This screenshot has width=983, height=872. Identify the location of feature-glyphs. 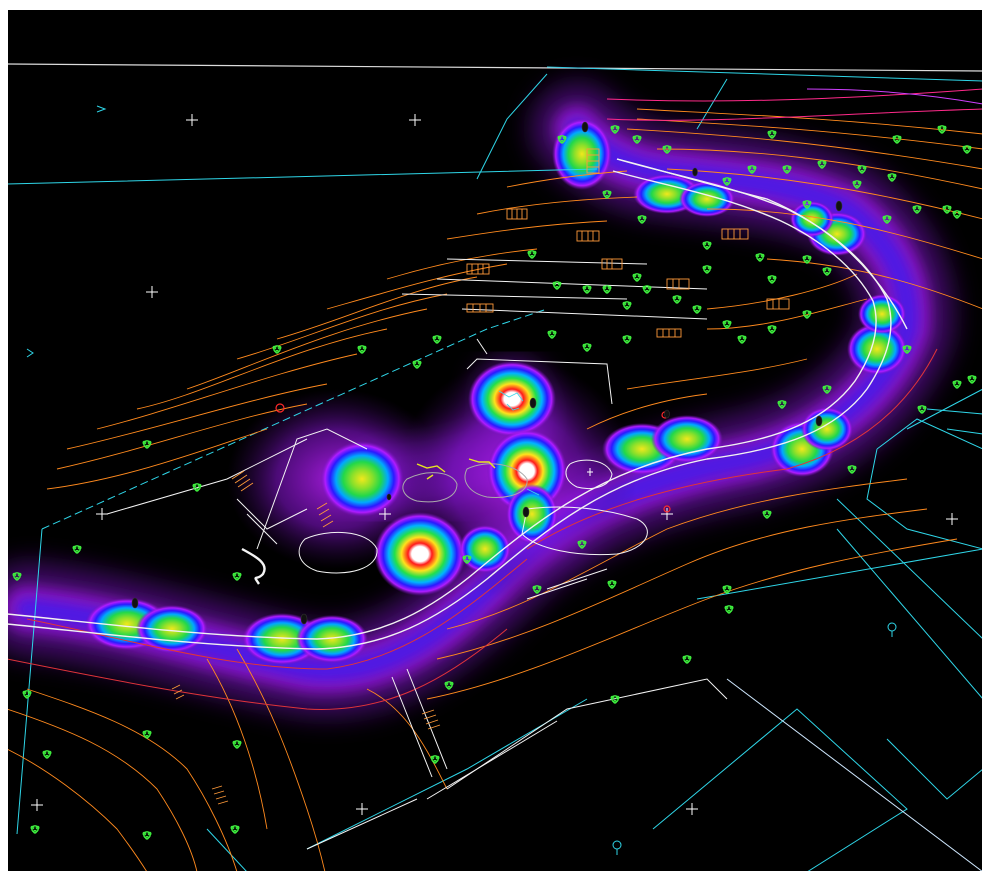
(456, 469).